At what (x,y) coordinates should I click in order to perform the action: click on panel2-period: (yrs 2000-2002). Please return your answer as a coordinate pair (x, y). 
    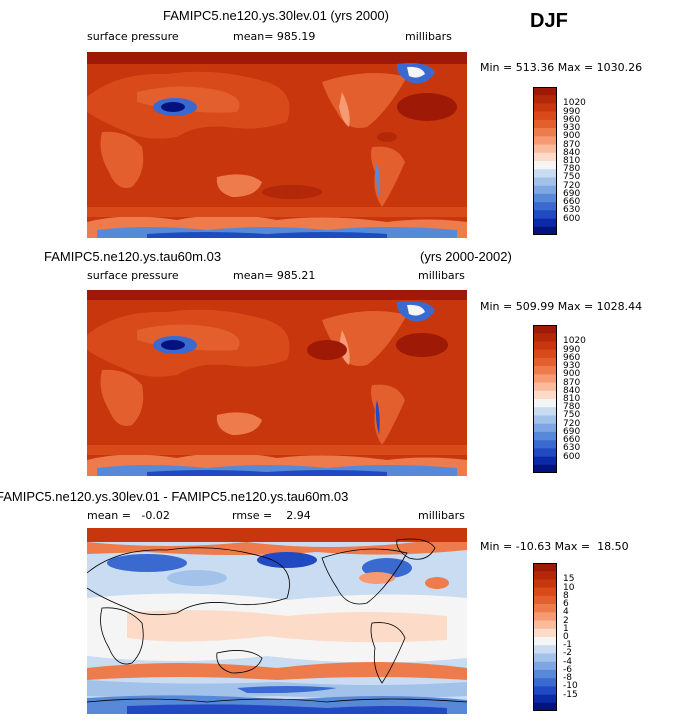
    Looking at the image, I should click on (466, 256).